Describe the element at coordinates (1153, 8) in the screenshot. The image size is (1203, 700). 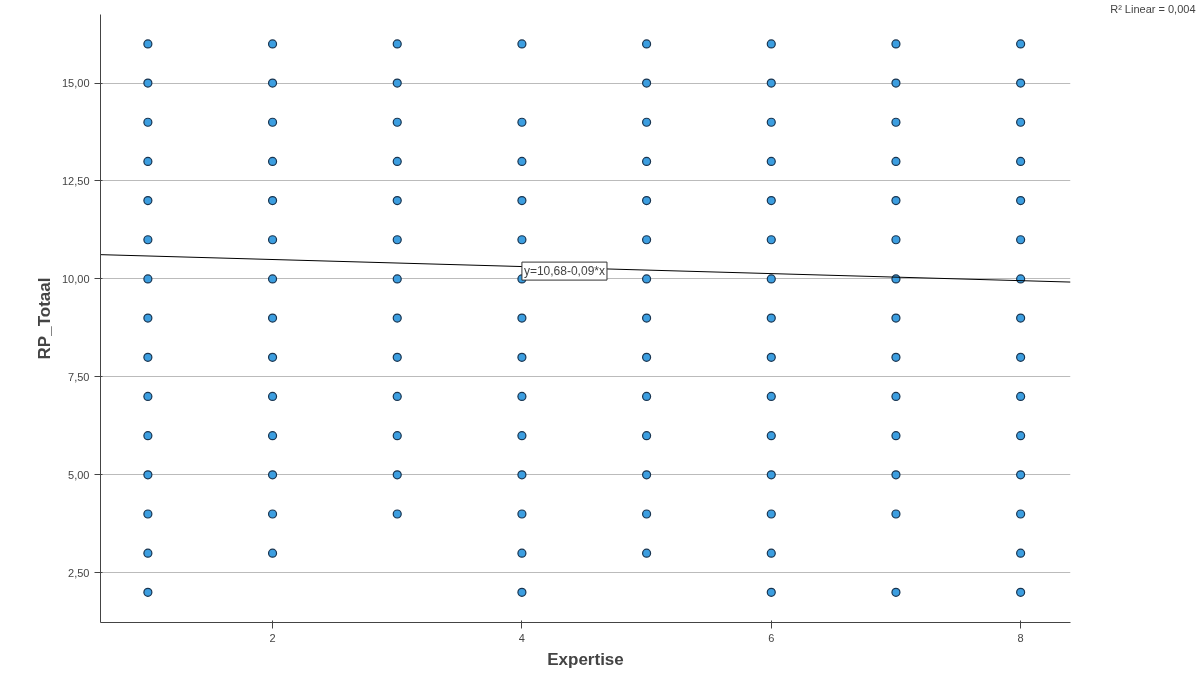
I see `text: R² Linear = 0,004` at that location.